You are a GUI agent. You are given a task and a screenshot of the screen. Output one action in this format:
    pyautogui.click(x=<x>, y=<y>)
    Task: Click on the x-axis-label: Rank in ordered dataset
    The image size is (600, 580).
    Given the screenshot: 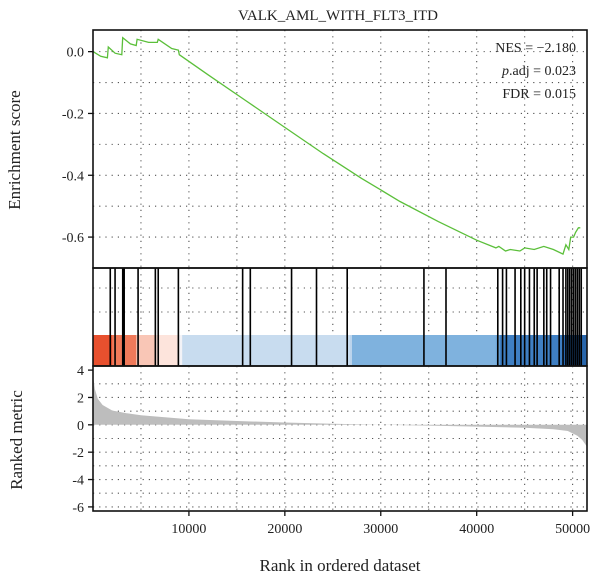 What is the action you would take?
    pyautogui.click(x=340, y=565)
    